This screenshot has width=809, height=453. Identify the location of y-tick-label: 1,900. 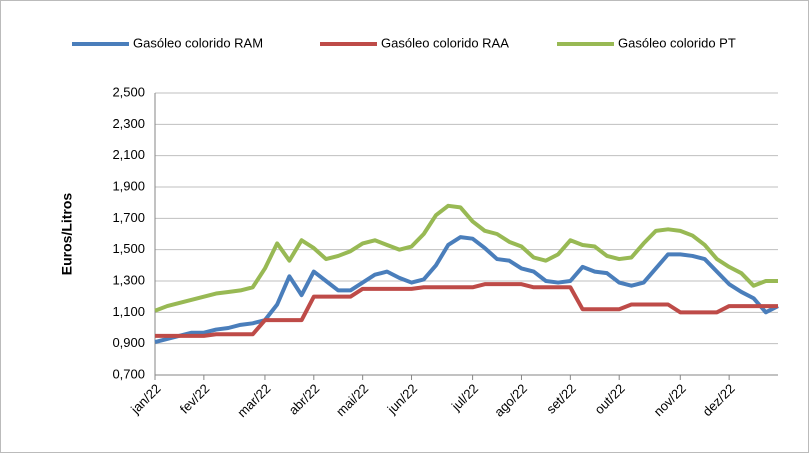
(128, 185).